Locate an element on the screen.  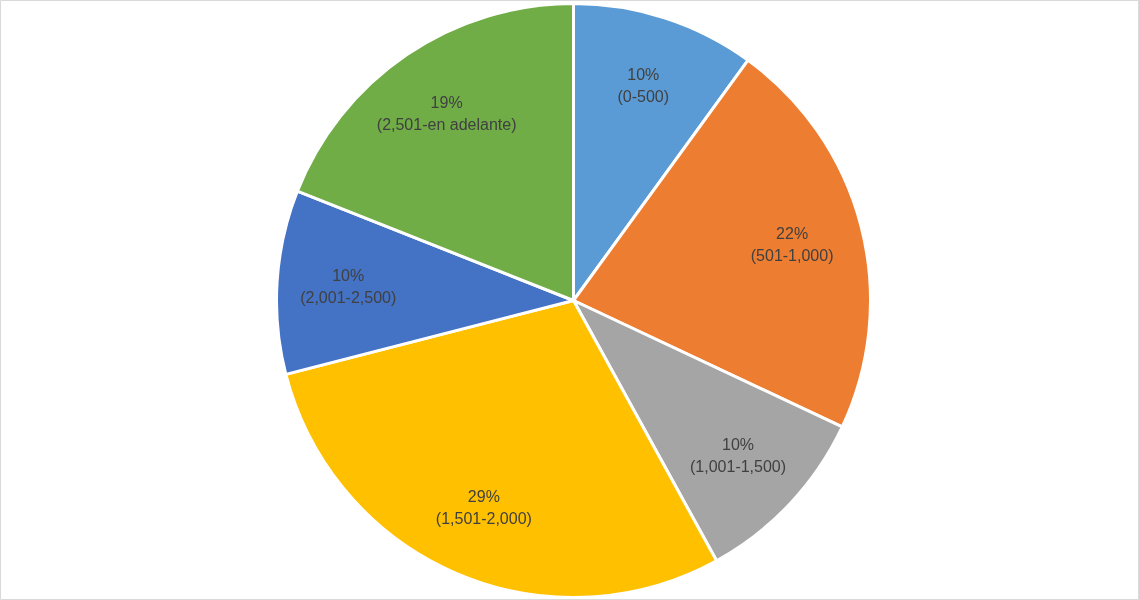
data-label: 22% is located at coordinates (792, 233).